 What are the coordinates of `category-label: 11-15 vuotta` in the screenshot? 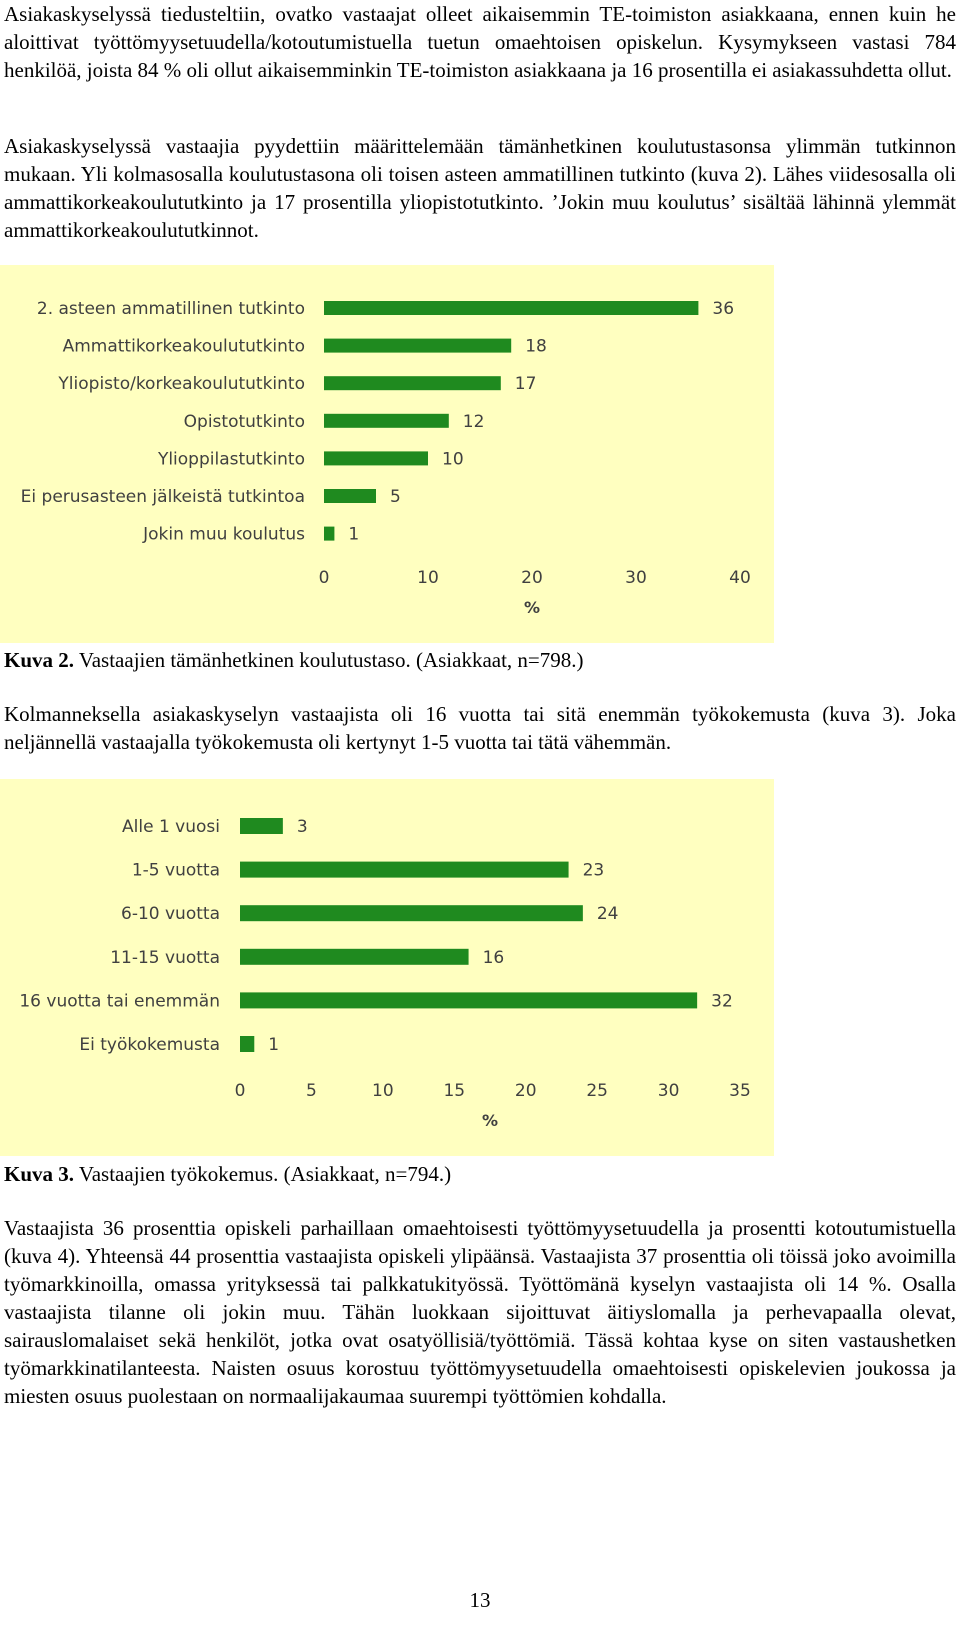 It's located at (165, 958).